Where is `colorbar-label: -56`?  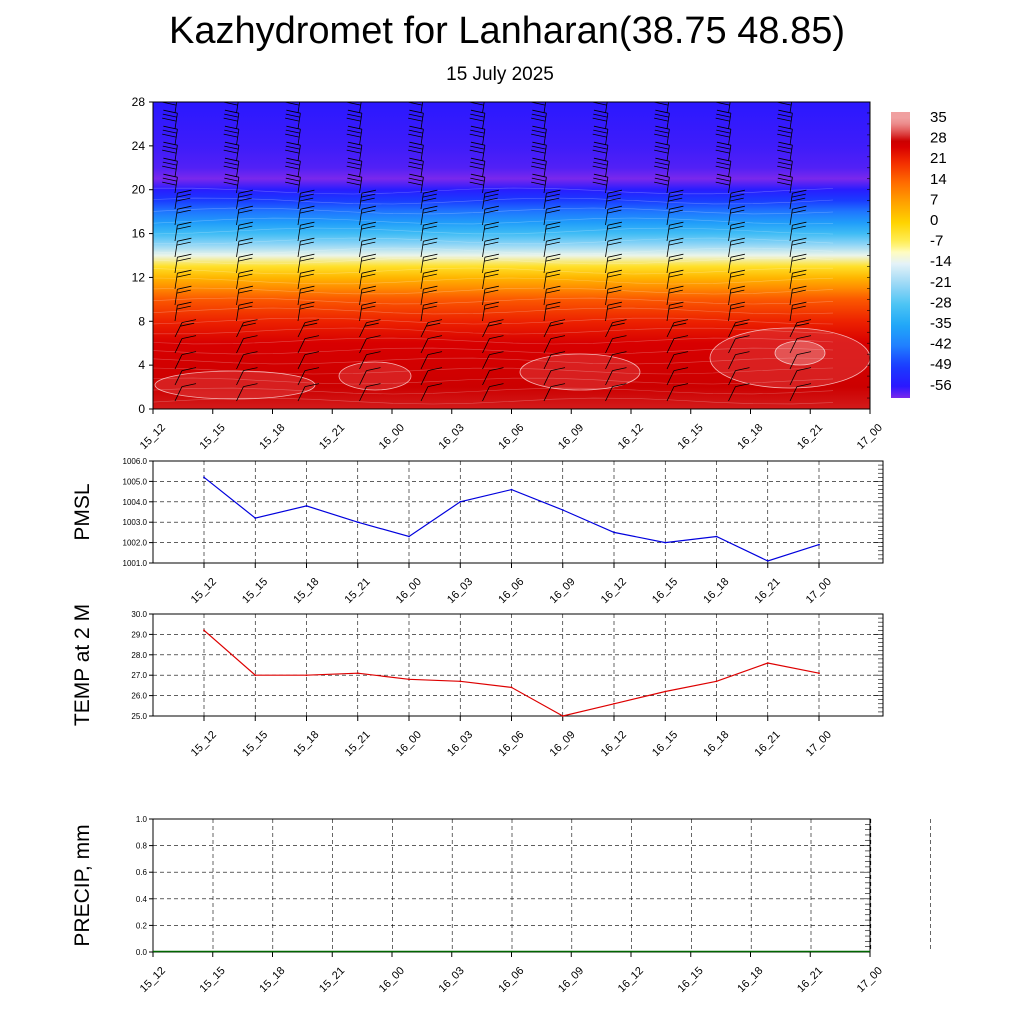
colorbar-label: -56 is located at coordinates (941, 385).